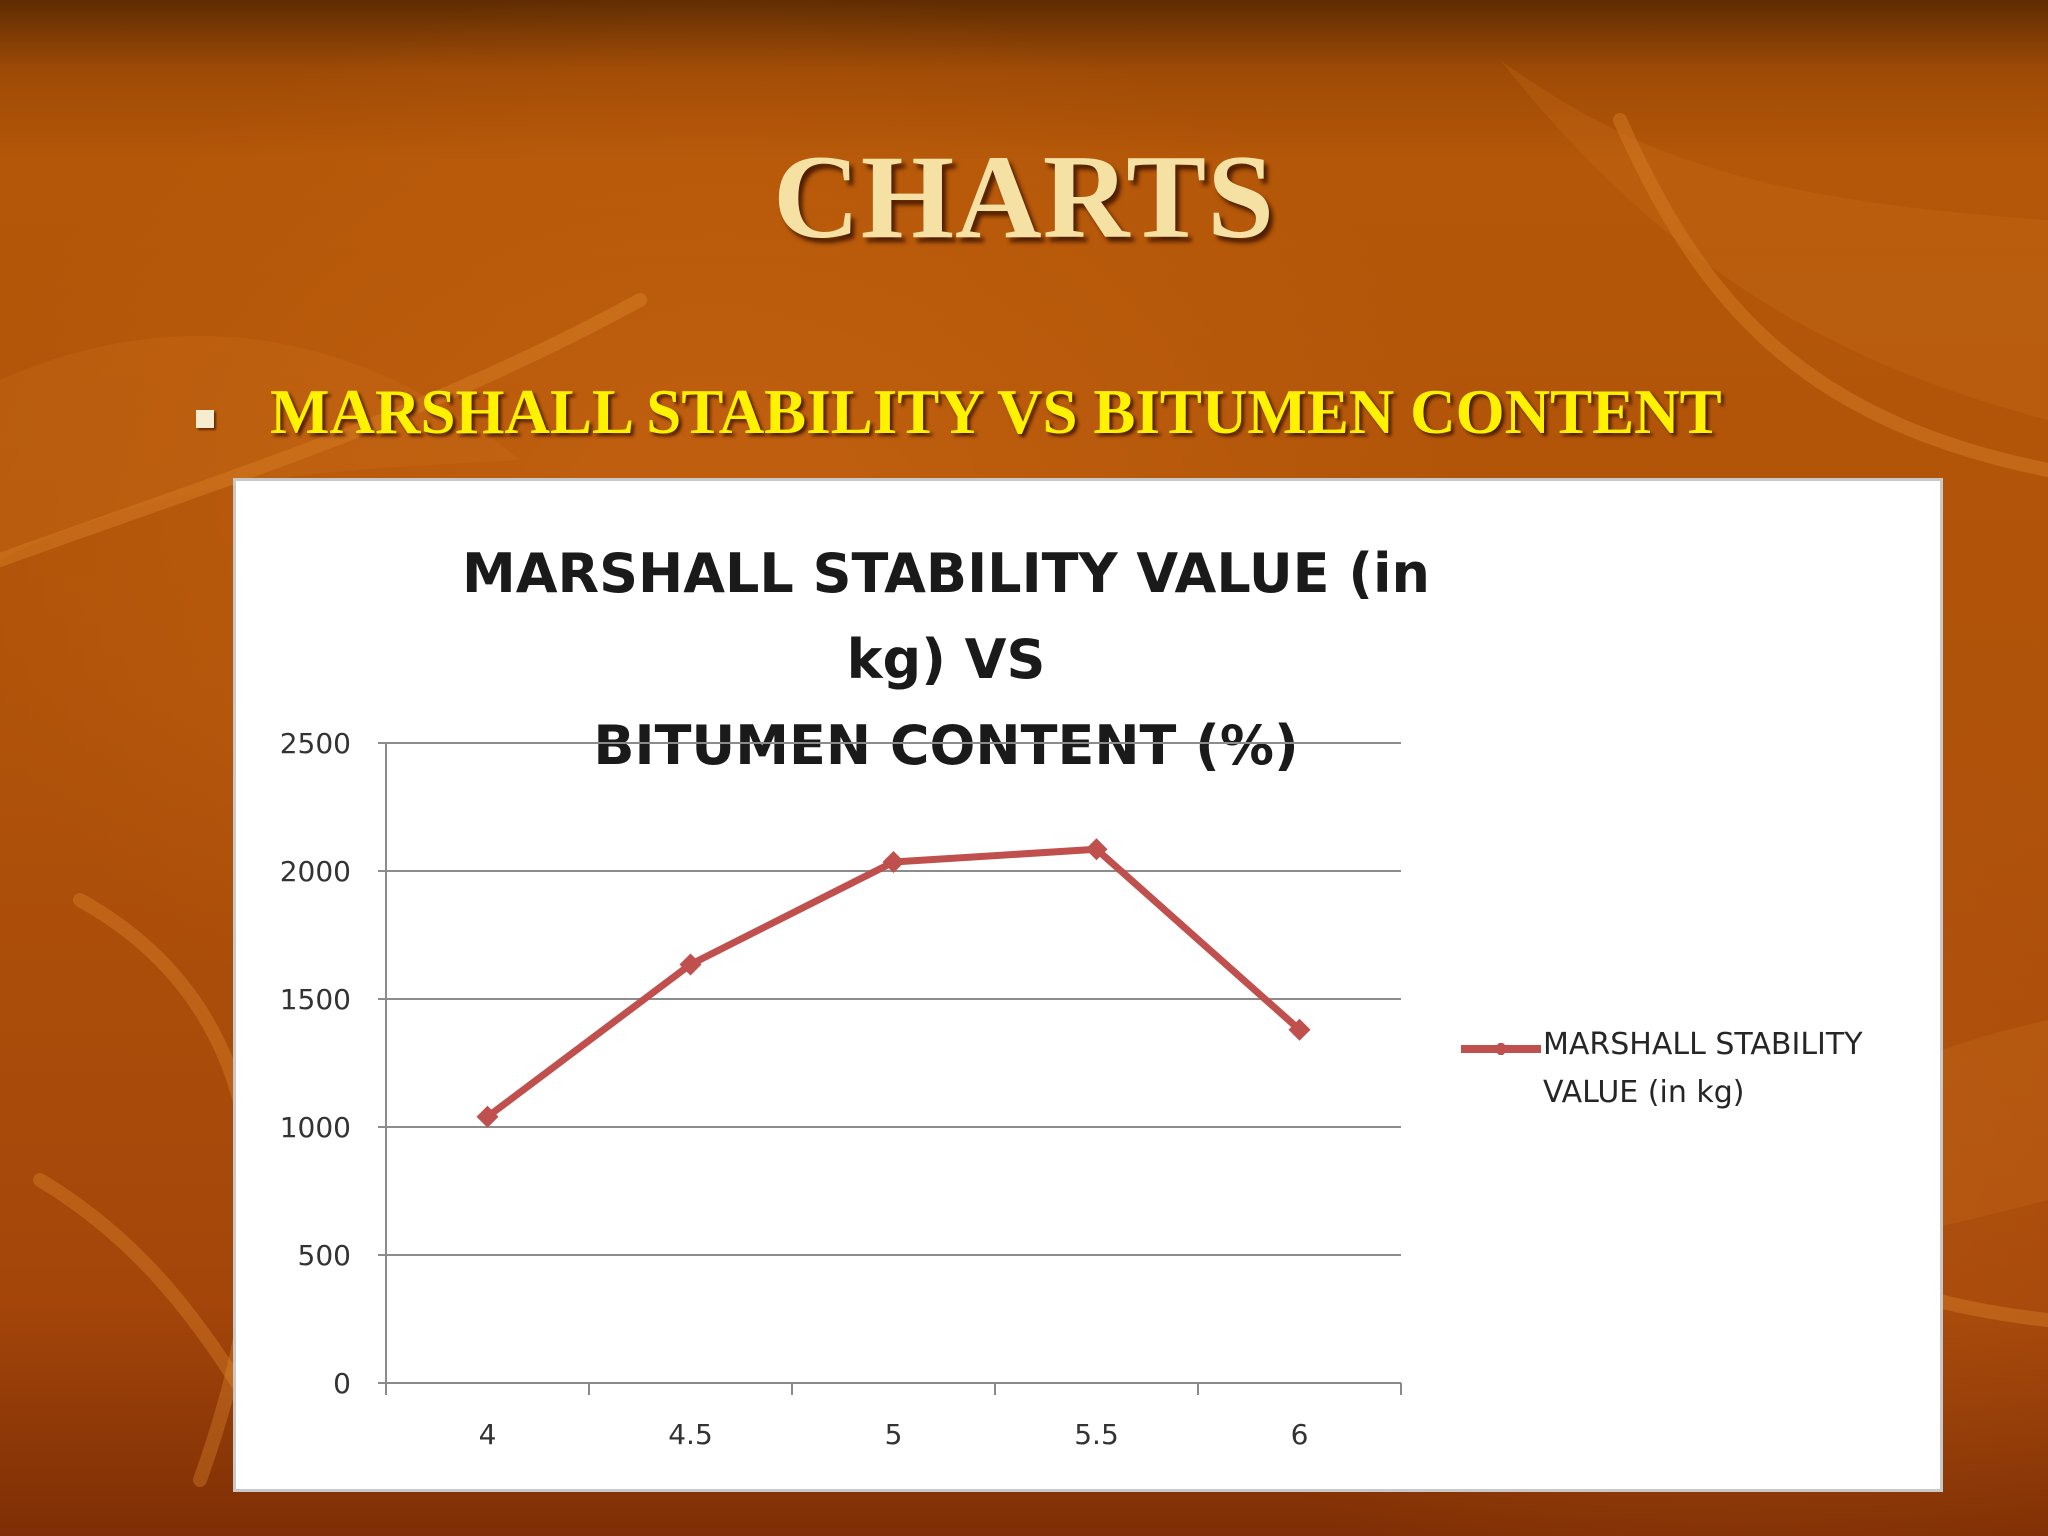  Describe the element at coordinates (893, 982) in the screenshot. I see `series-line` at that location.